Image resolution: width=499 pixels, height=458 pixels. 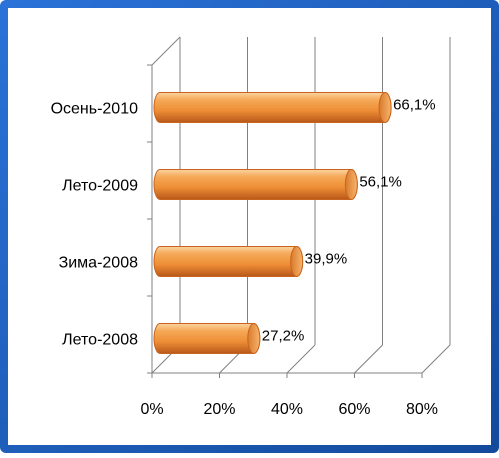 What do you see at coordinates (151, 409) in the screenshot?
I see `x-tick-label: 0%` at bounding box center [151, 409].